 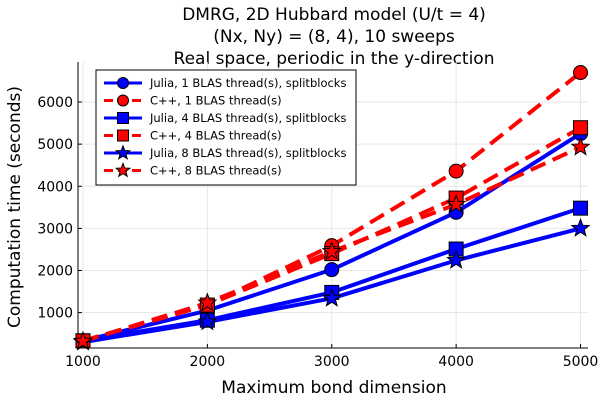 I want to click on legend-entry-2: C++, 1 BLAS thread(s), so click(x=193, y=101).